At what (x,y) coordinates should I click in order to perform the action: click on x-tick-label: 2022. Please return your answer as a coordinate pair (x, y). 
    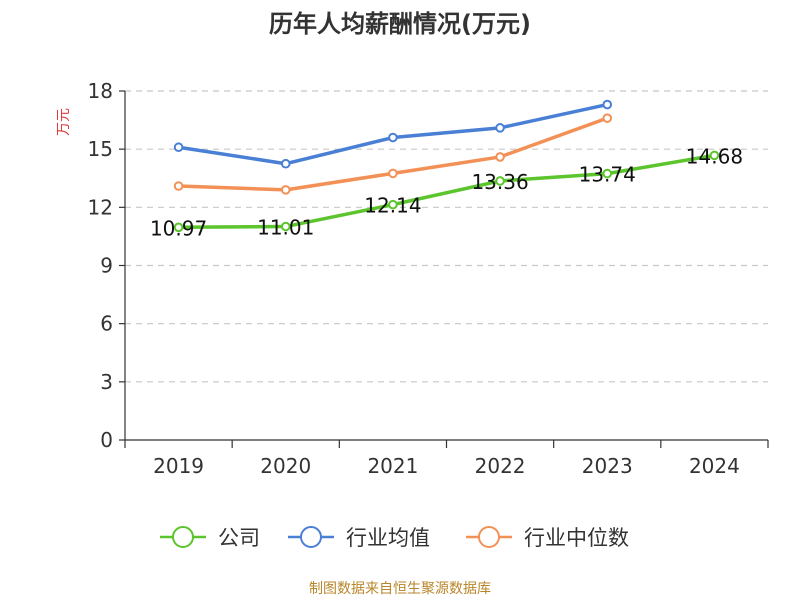
    Looking at the image, I should click on (500, 466).